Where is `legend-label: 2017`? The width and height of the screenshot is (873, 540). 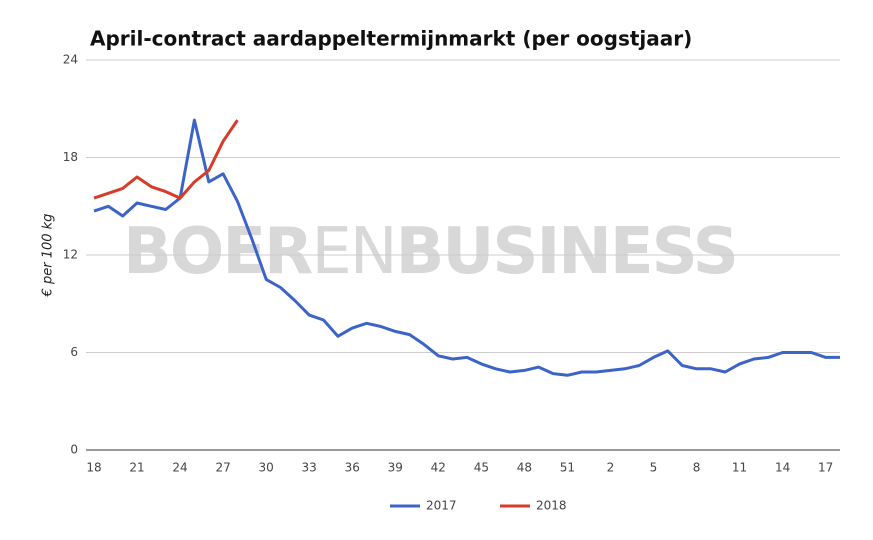
legend-label: 2017 is located at coordinates (441, 506).